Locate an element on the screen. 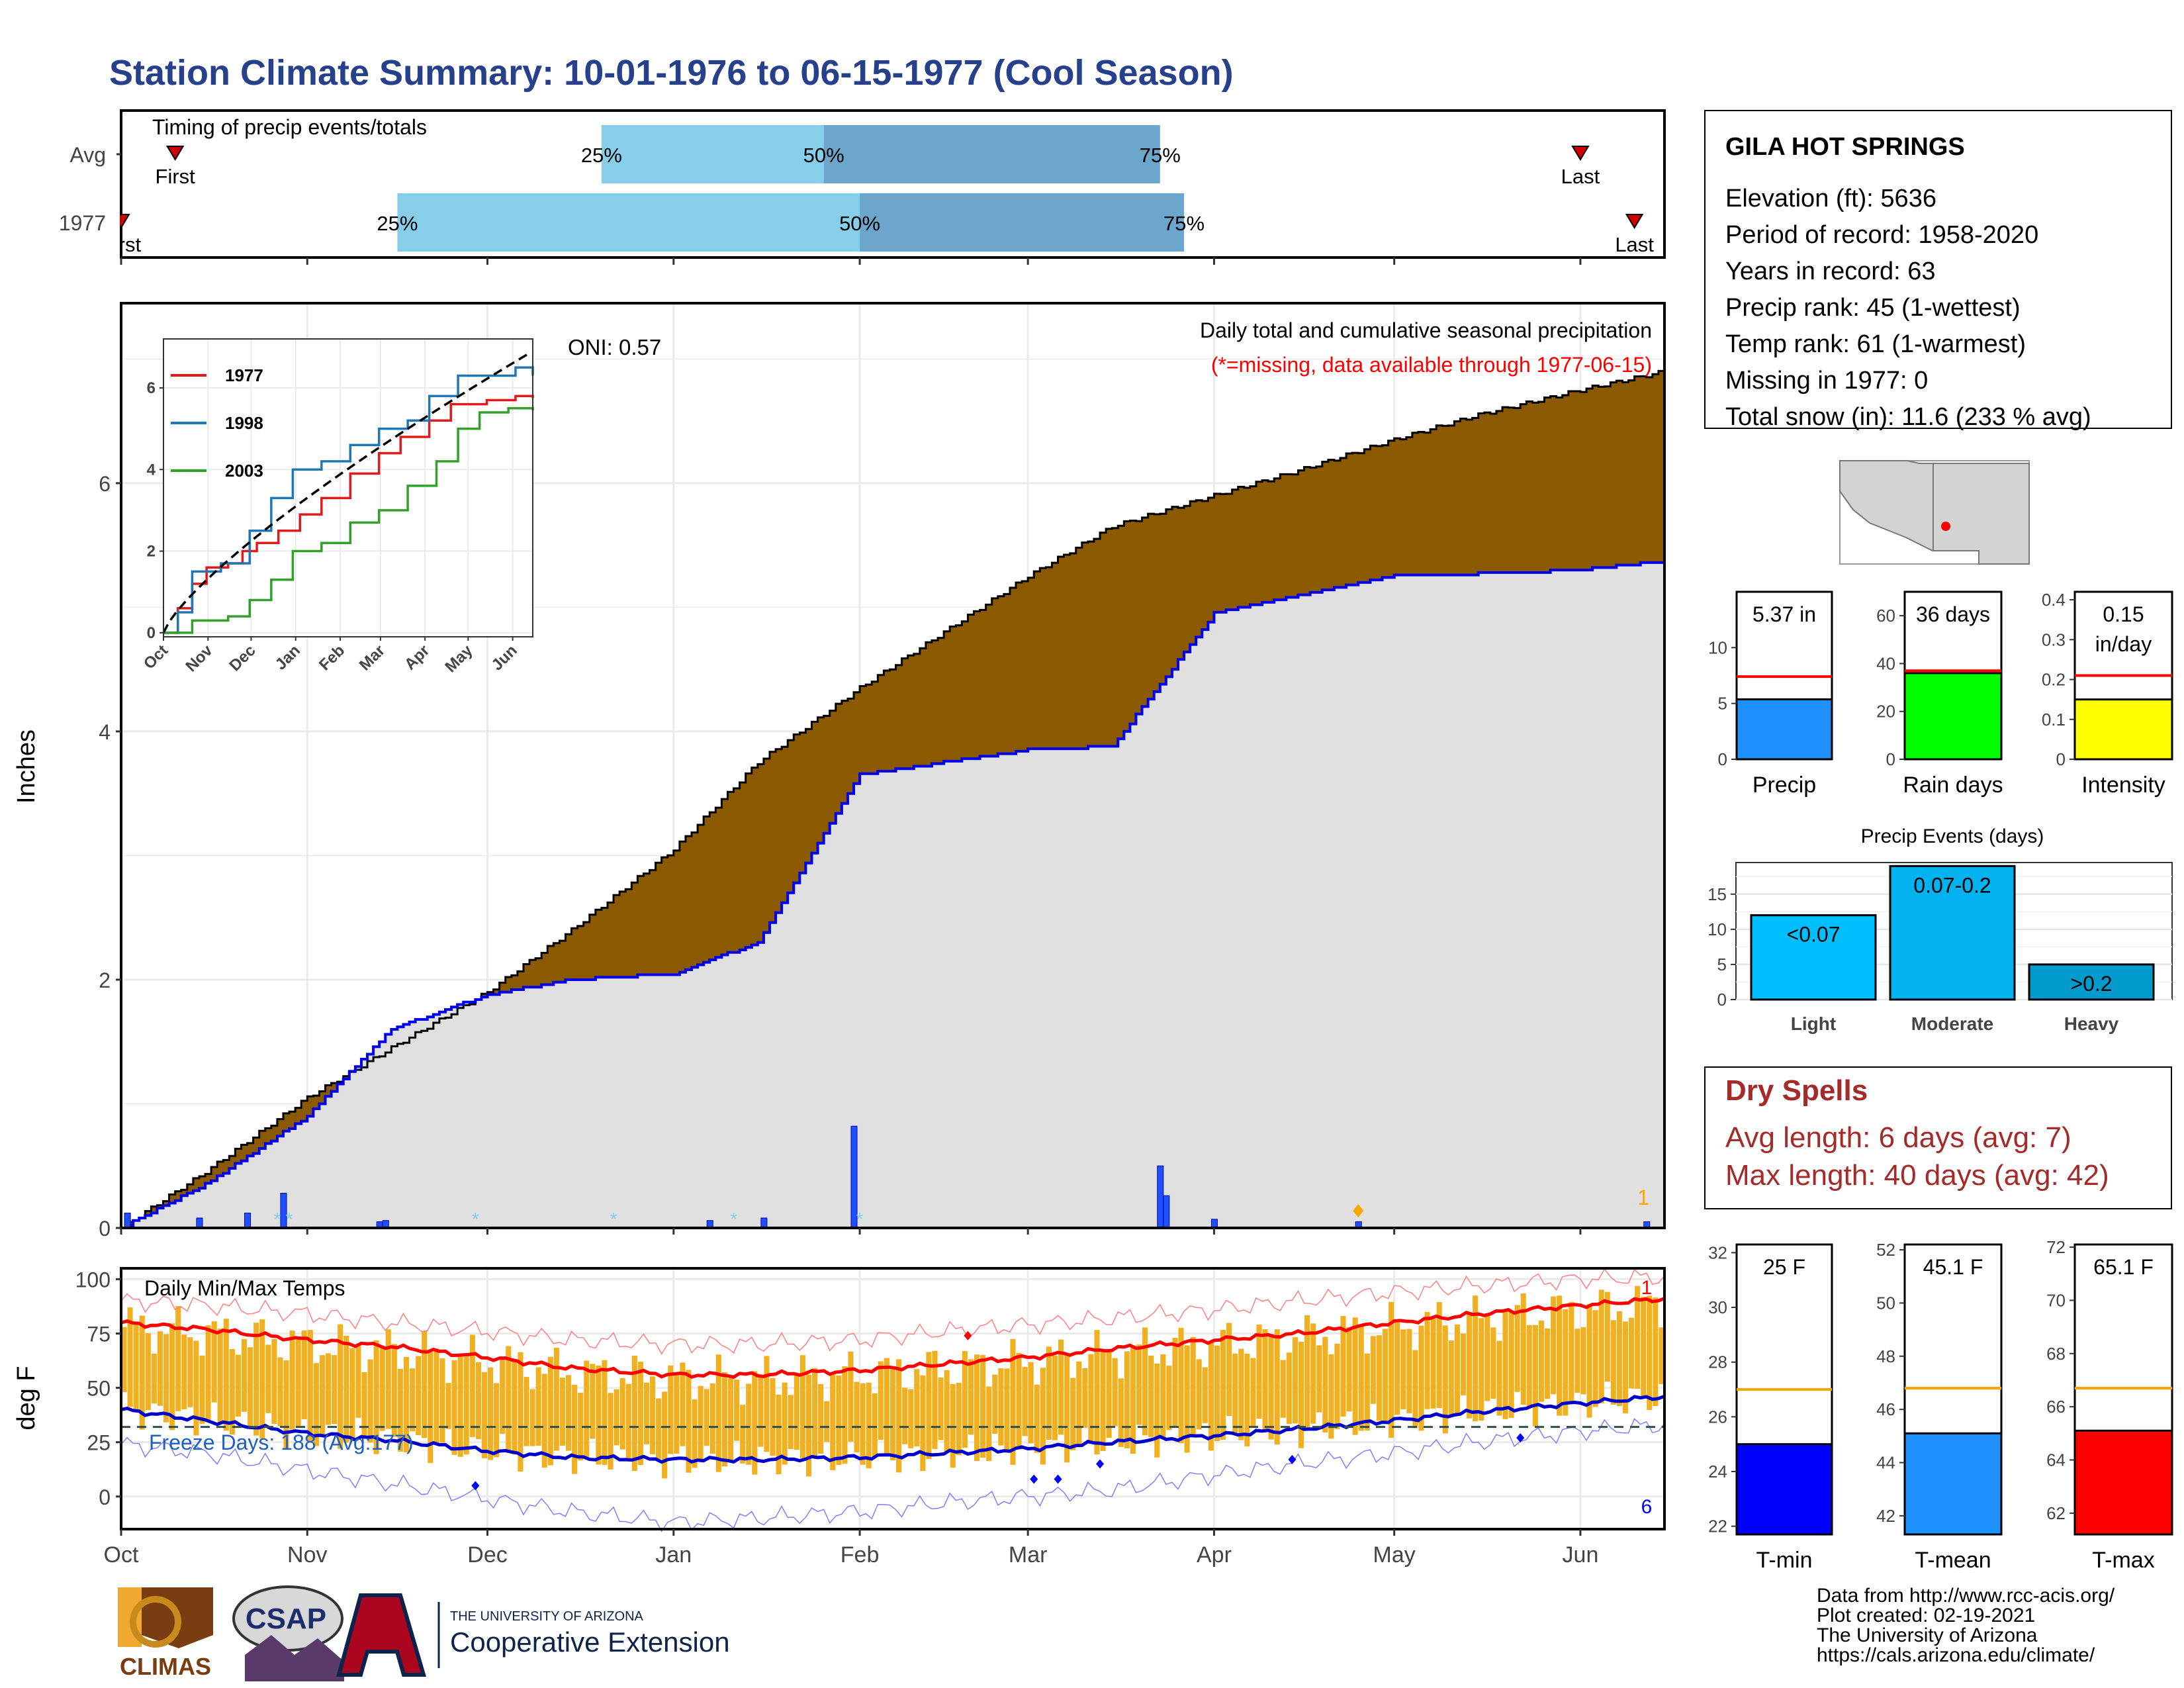  timing-last-label: Last is located at coordinates (1581, 176).